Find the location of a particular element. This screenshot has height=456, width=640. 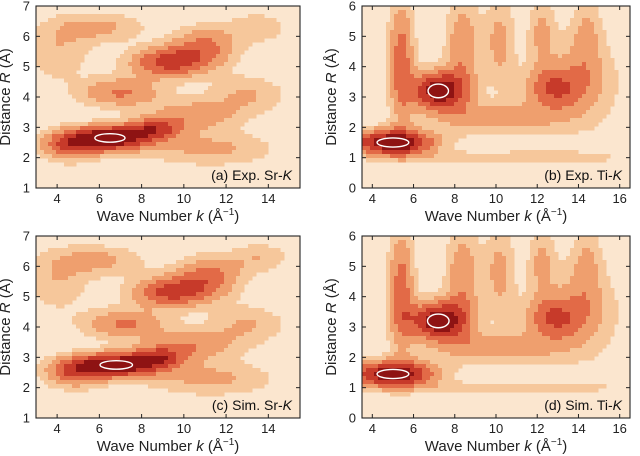

x-tick-label: 10 is located at coordinates (496, 198).